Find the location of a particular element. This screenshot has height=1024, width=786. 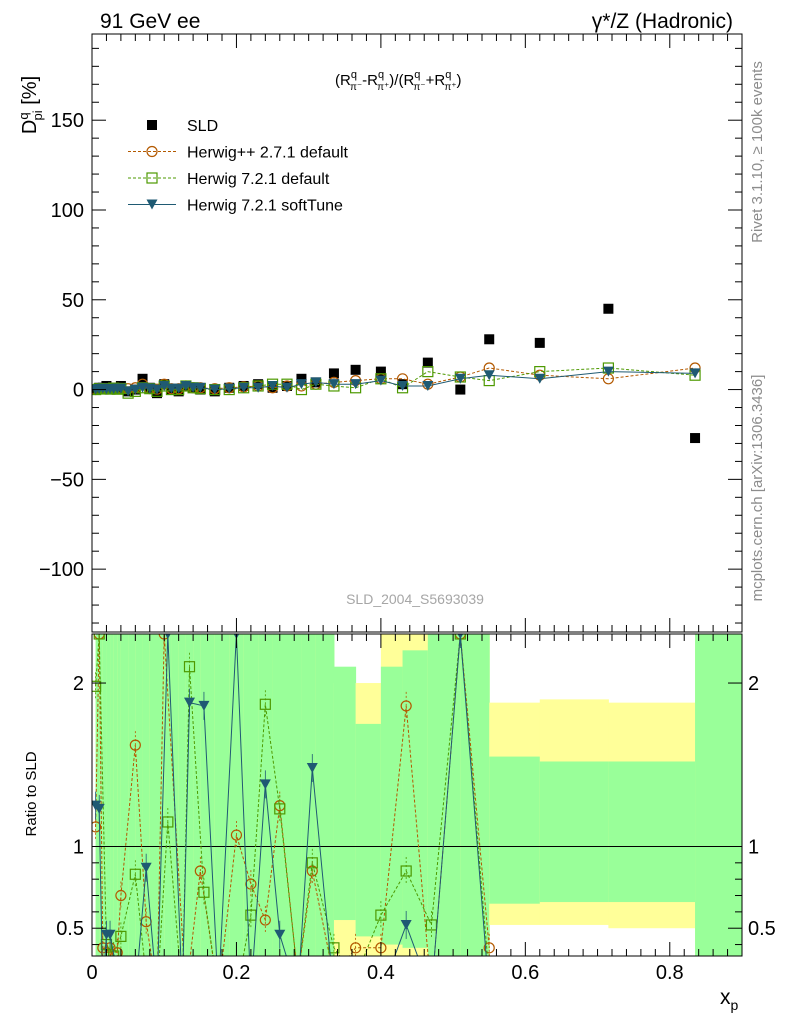

x-tick-label: 0.8 is located at coordinates (670, 973).